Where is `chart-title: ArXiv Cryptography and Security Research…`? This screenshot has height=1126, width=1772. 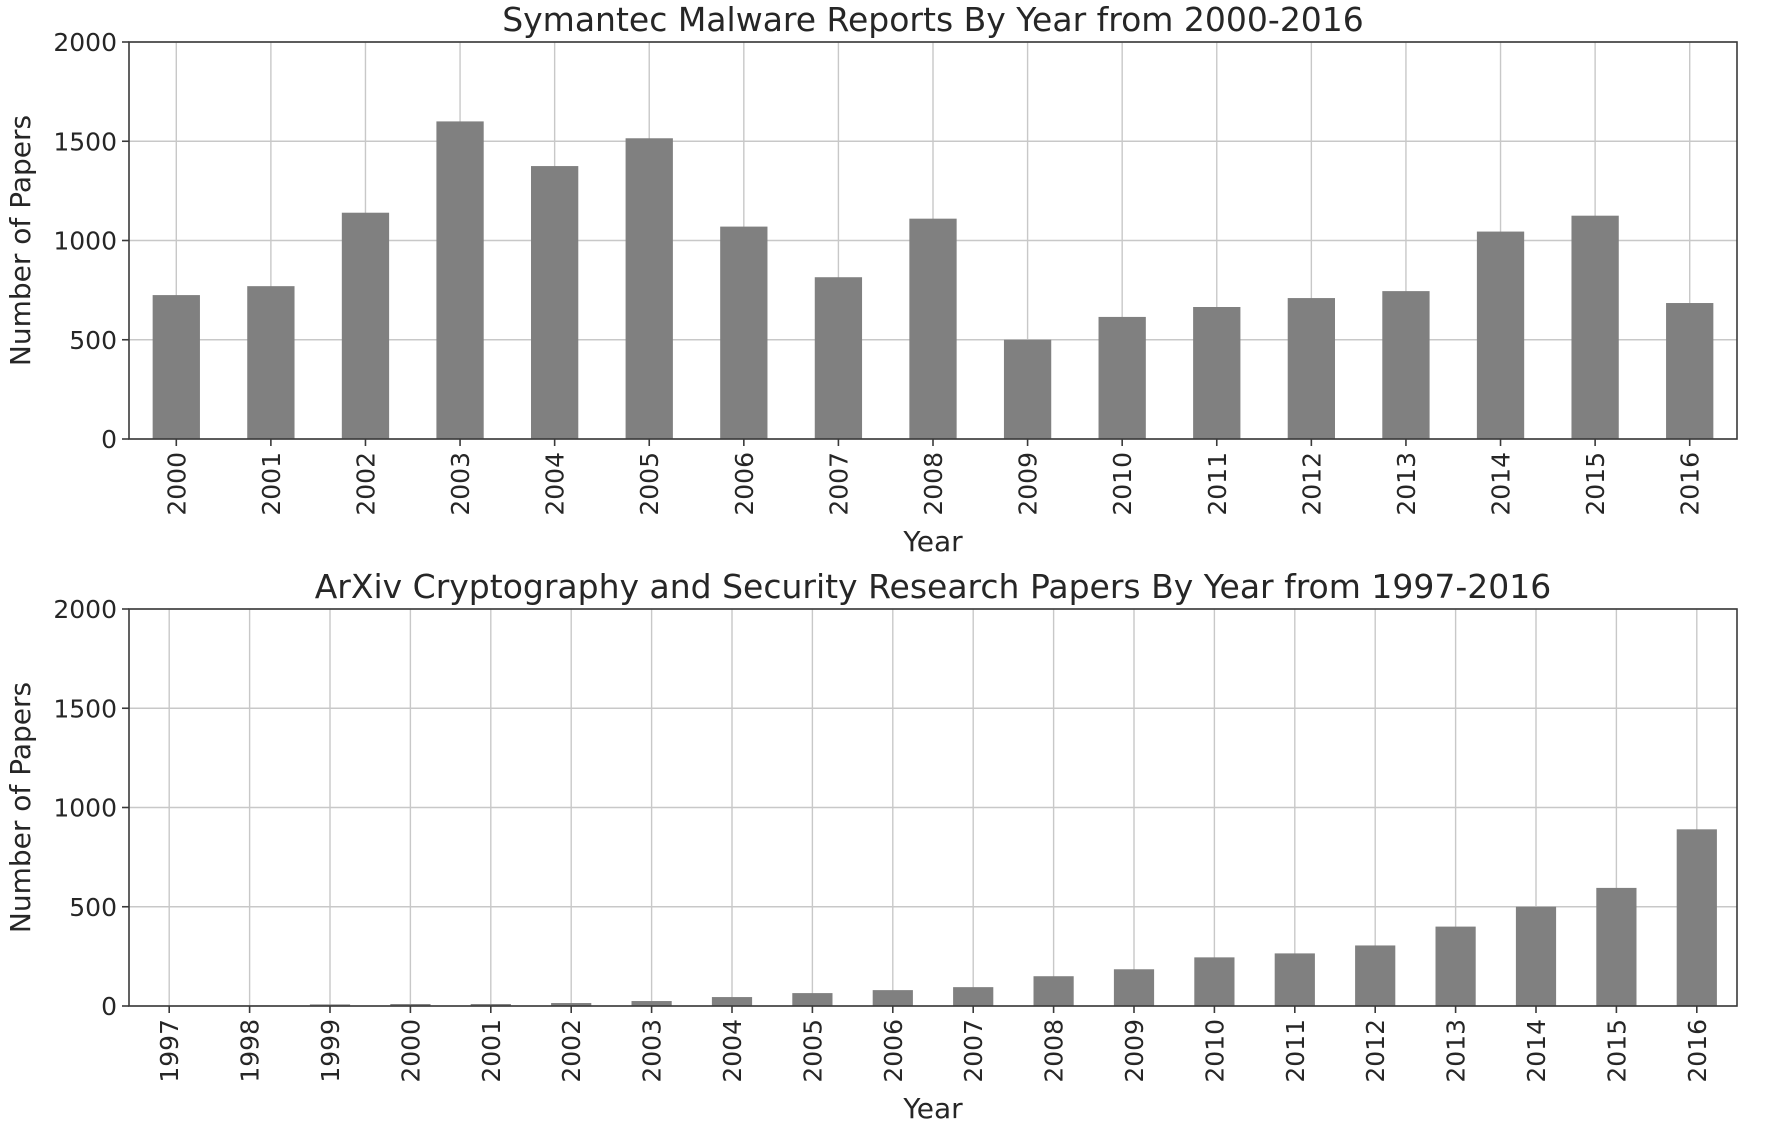
chart-title: ArXiv Cryptography and Security Research… is located at coordinates (933, 586).